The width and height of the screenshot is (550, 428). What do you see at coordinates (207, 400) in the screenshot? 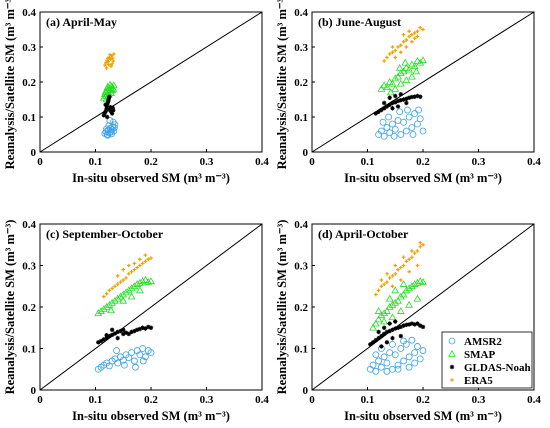
I see `x-tick-label: 0.3` at bounding box center [207, 400].